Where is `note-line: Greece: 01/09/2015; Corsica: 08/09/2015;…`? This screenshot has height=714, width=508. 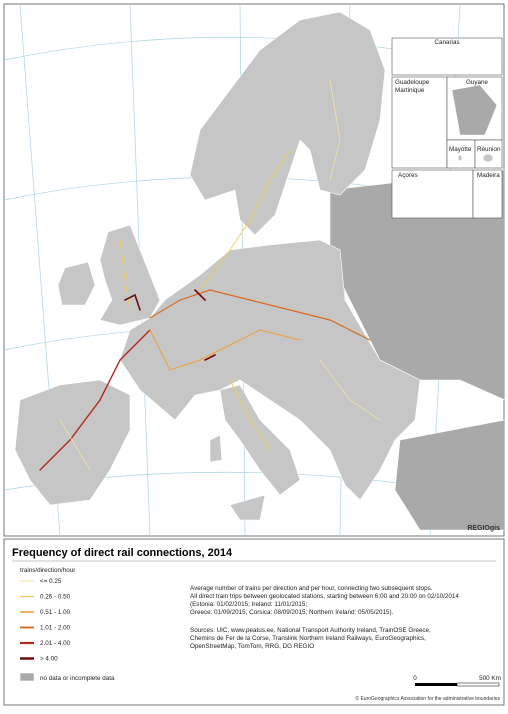
note-line: Greece: 01/09/2015; Corsica: 08/09/2015;… is located at coordinates (292, 612).